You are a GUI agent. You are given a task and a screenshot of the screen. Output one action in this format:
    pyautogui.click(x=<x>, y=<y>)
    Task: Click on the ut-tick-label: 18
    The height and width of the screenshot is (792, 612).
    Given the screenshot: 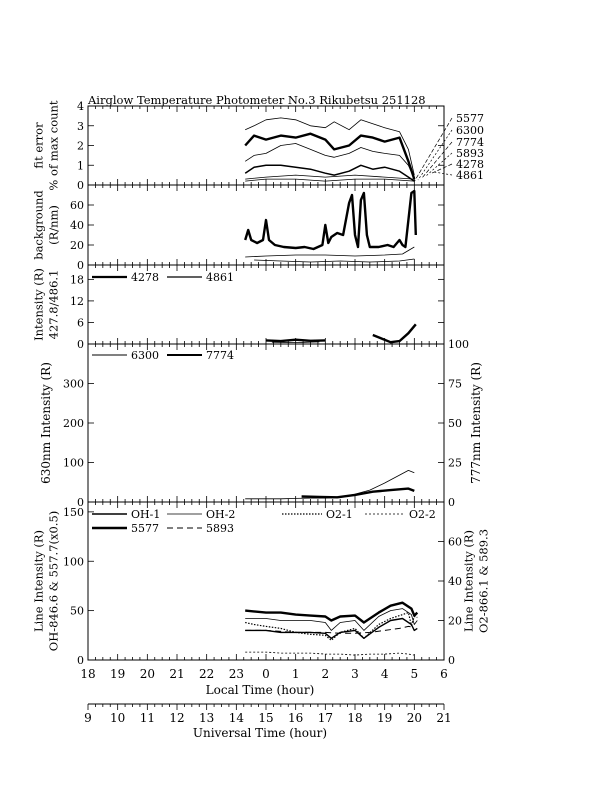 What is the action you would take?
    pyautogui.click(x=354, y=718)
    